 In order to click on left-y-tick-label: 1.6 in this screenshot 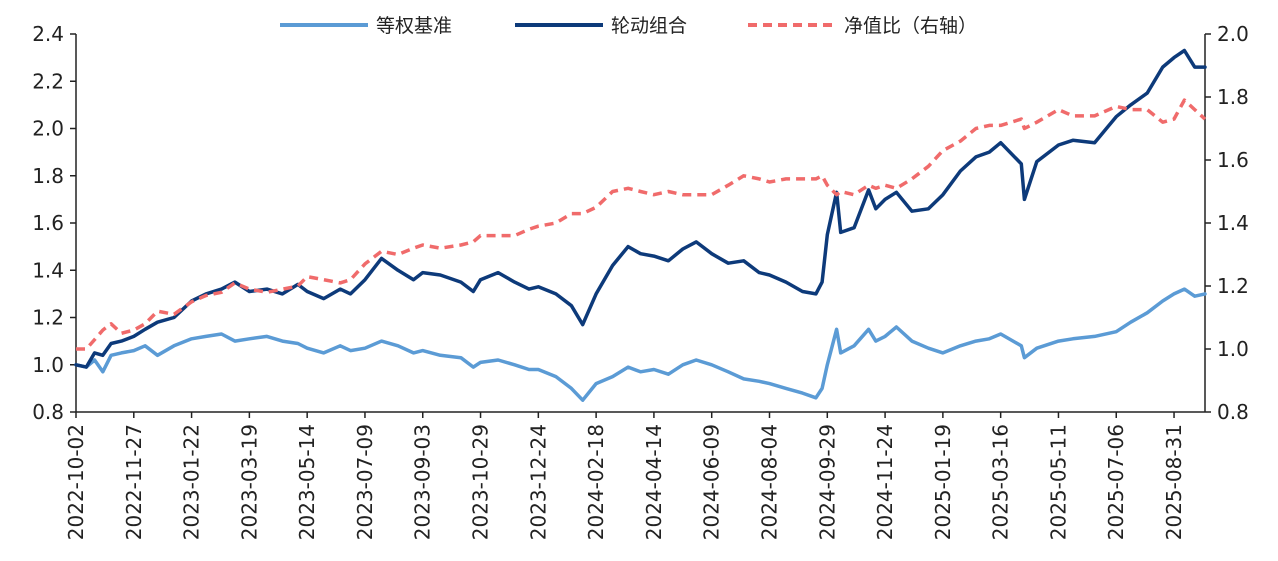, I will do `click(48, 223)`.